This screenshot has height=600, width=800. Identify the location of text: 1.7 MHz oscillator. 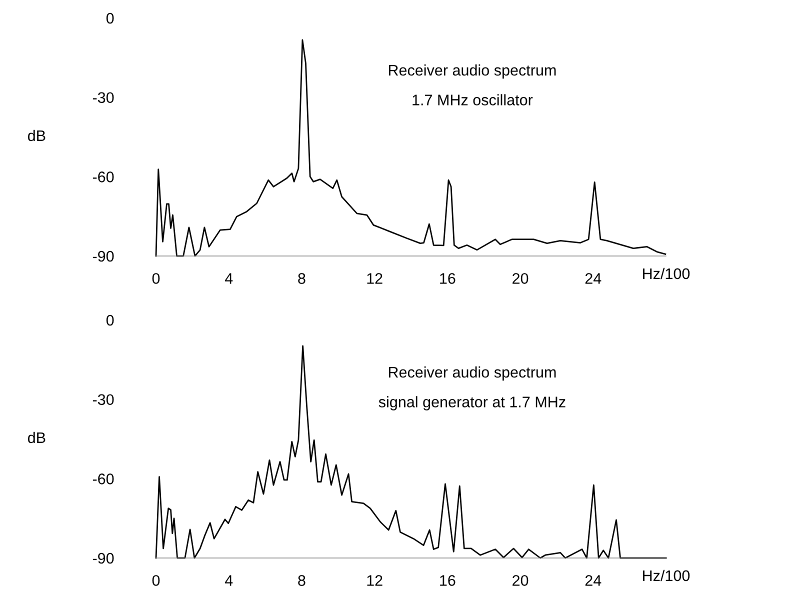
(472, 100).